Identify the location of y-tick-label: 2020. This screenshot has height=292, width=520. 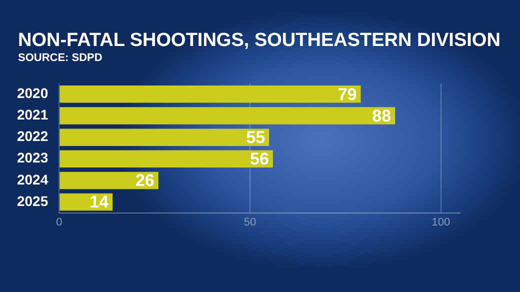
(32, 93).